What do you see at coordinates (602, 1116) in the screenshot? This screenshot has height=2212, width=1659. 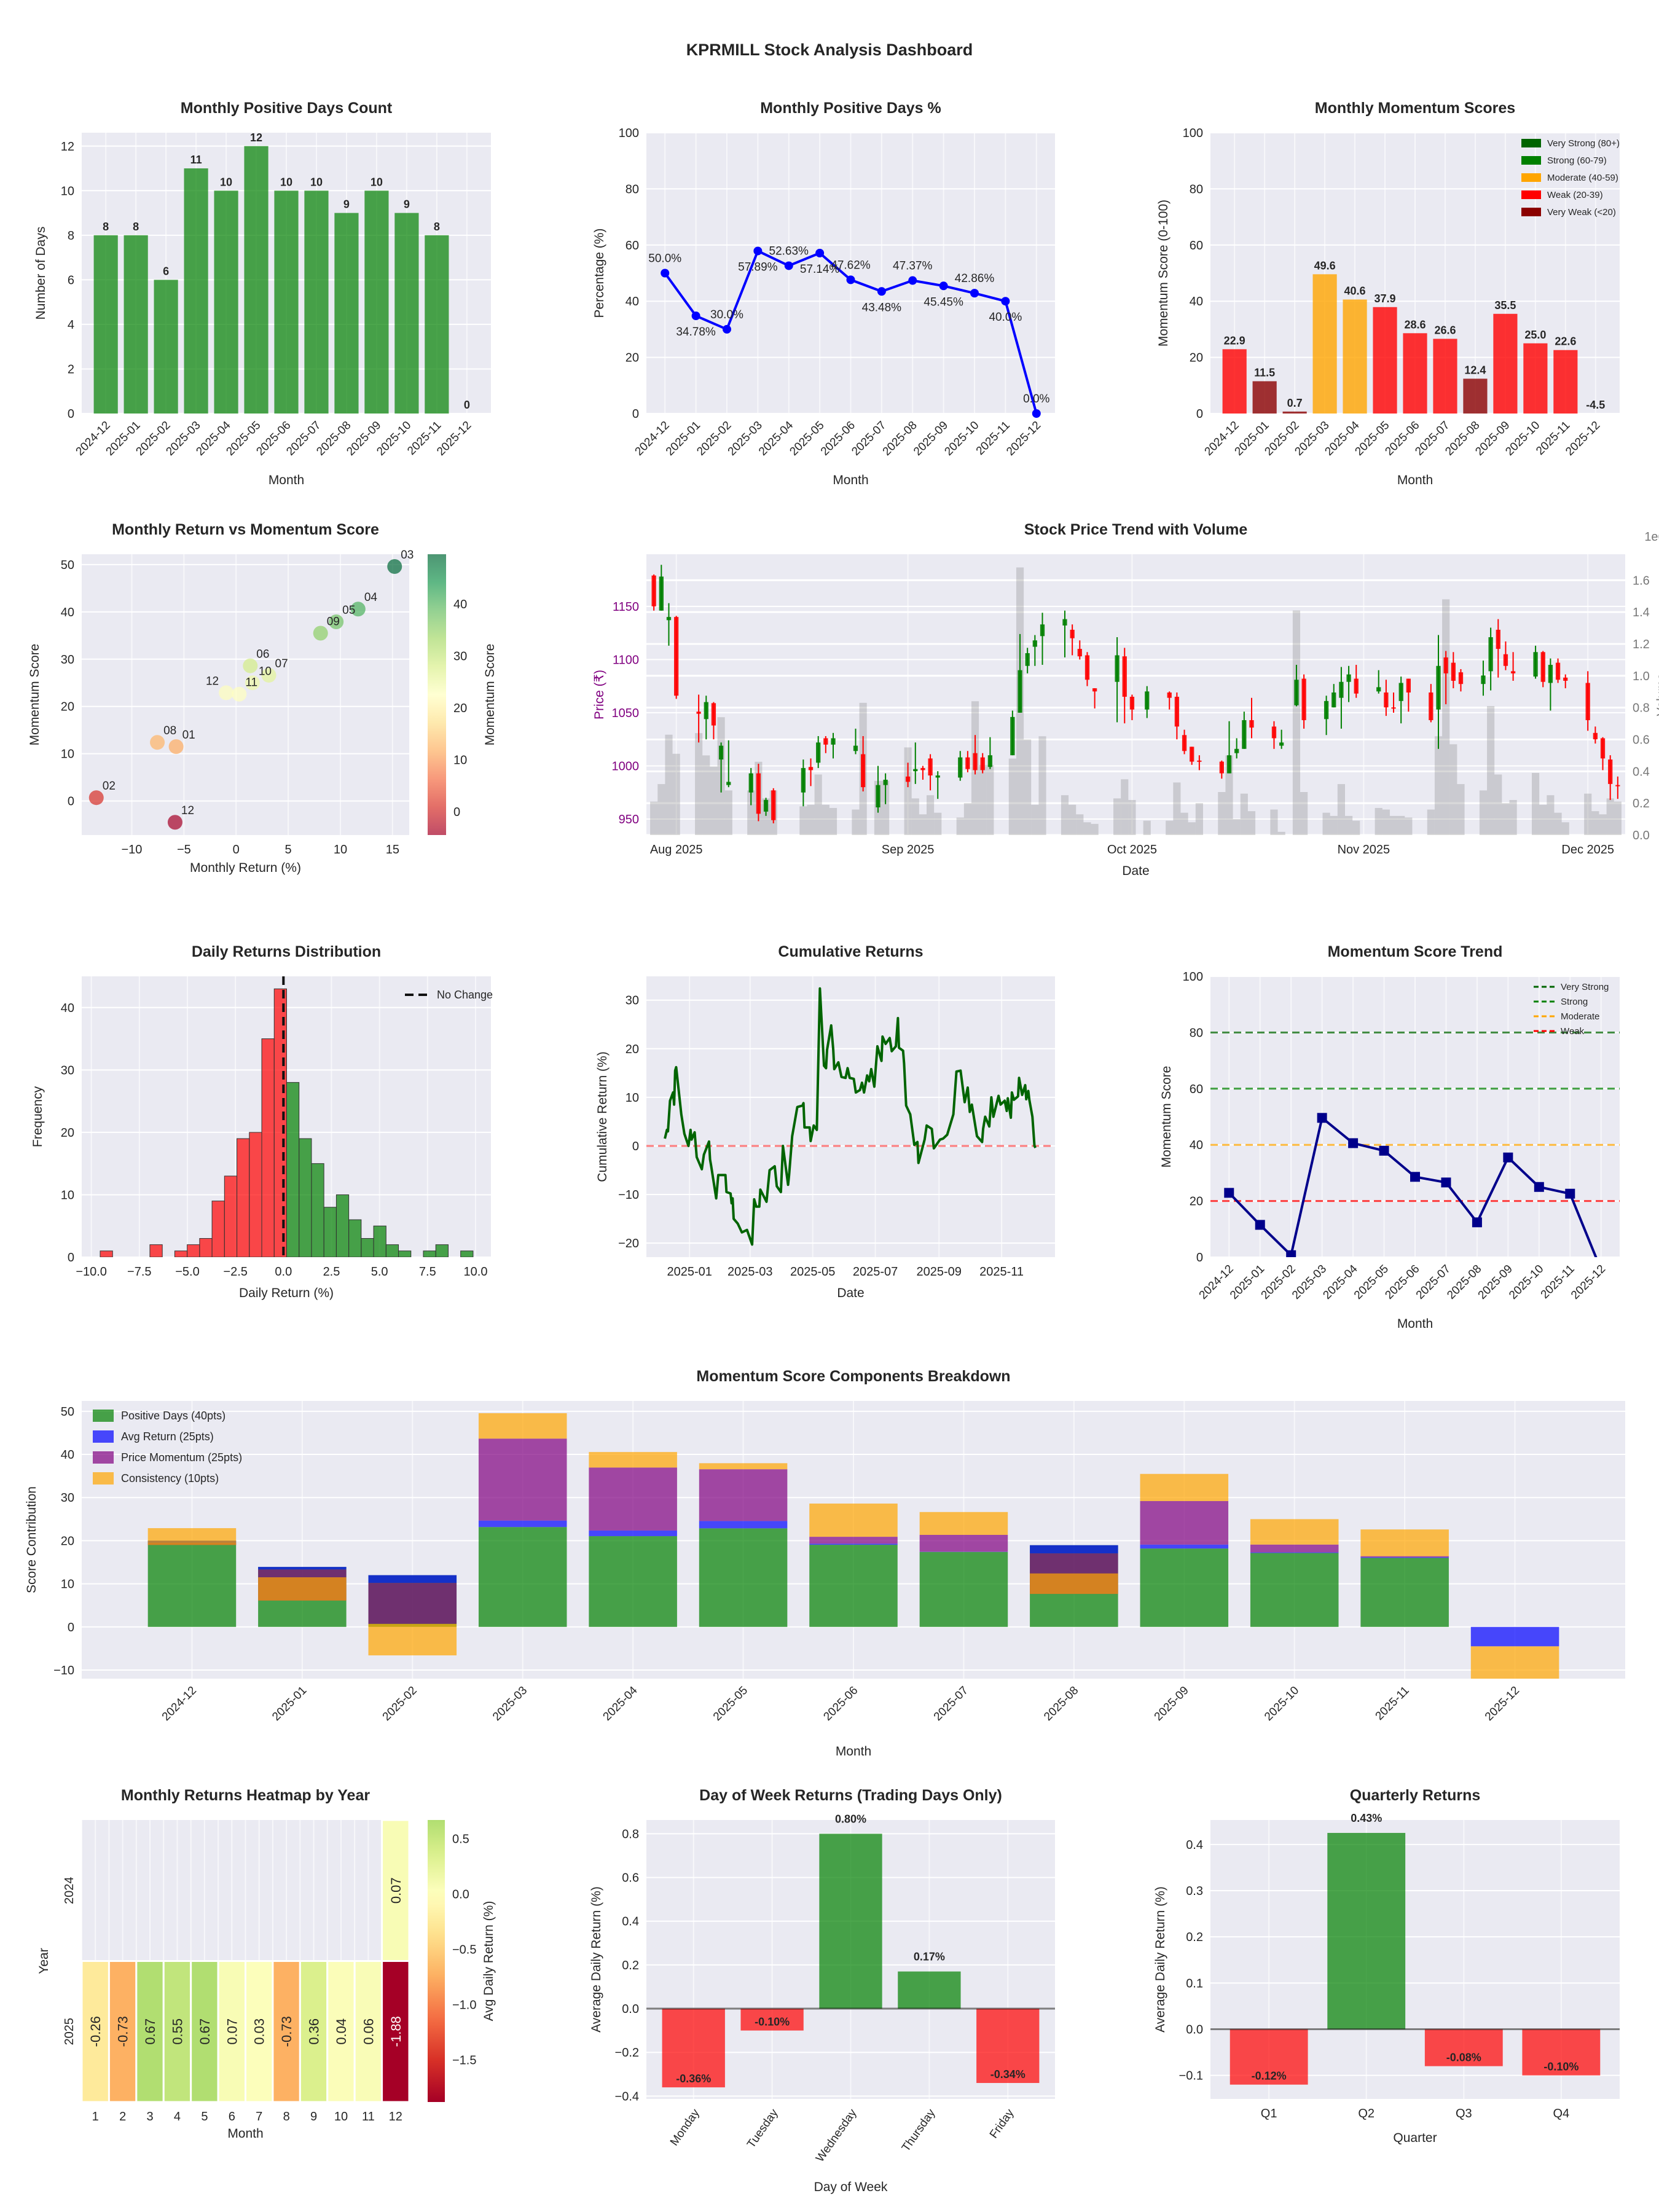 I see `y-axis-label: Cumulative Return (%)` at bounding box center [602, 1116].